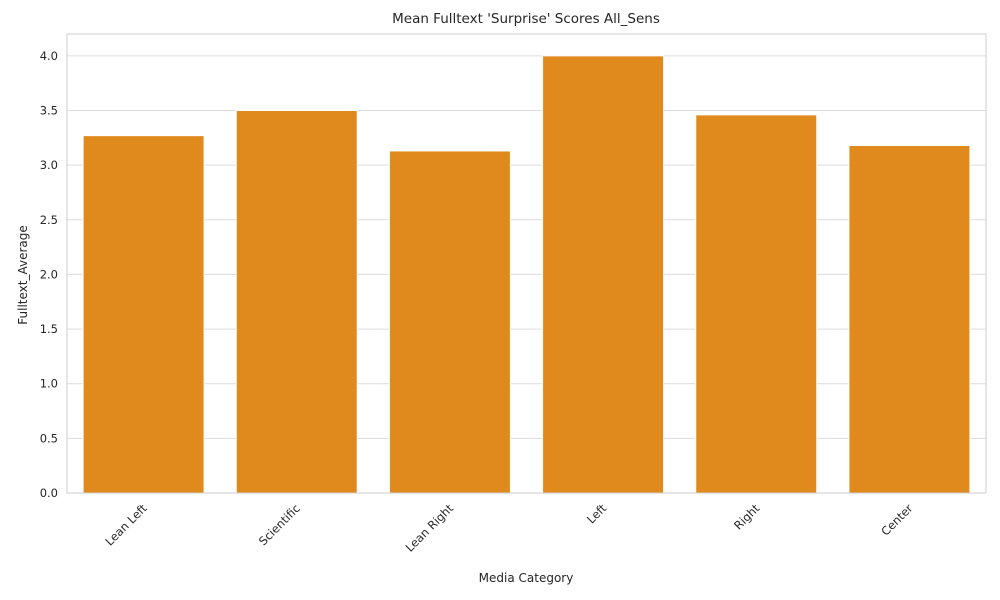  What do you see at coordinates (49, 438) in the screenshot?
I see `y-tick-label: 0.5` at bounding box center [49, 438].